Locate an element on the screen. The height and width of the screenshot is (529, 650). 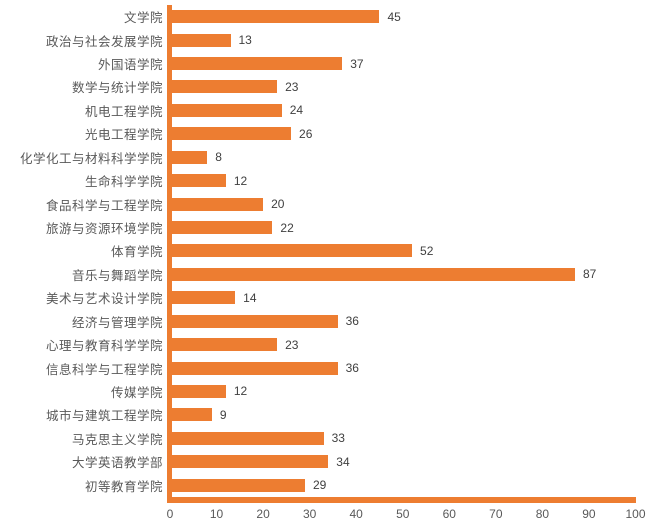
bar-row: 大学英语教学部 34 is located at coordinates (325, 461).